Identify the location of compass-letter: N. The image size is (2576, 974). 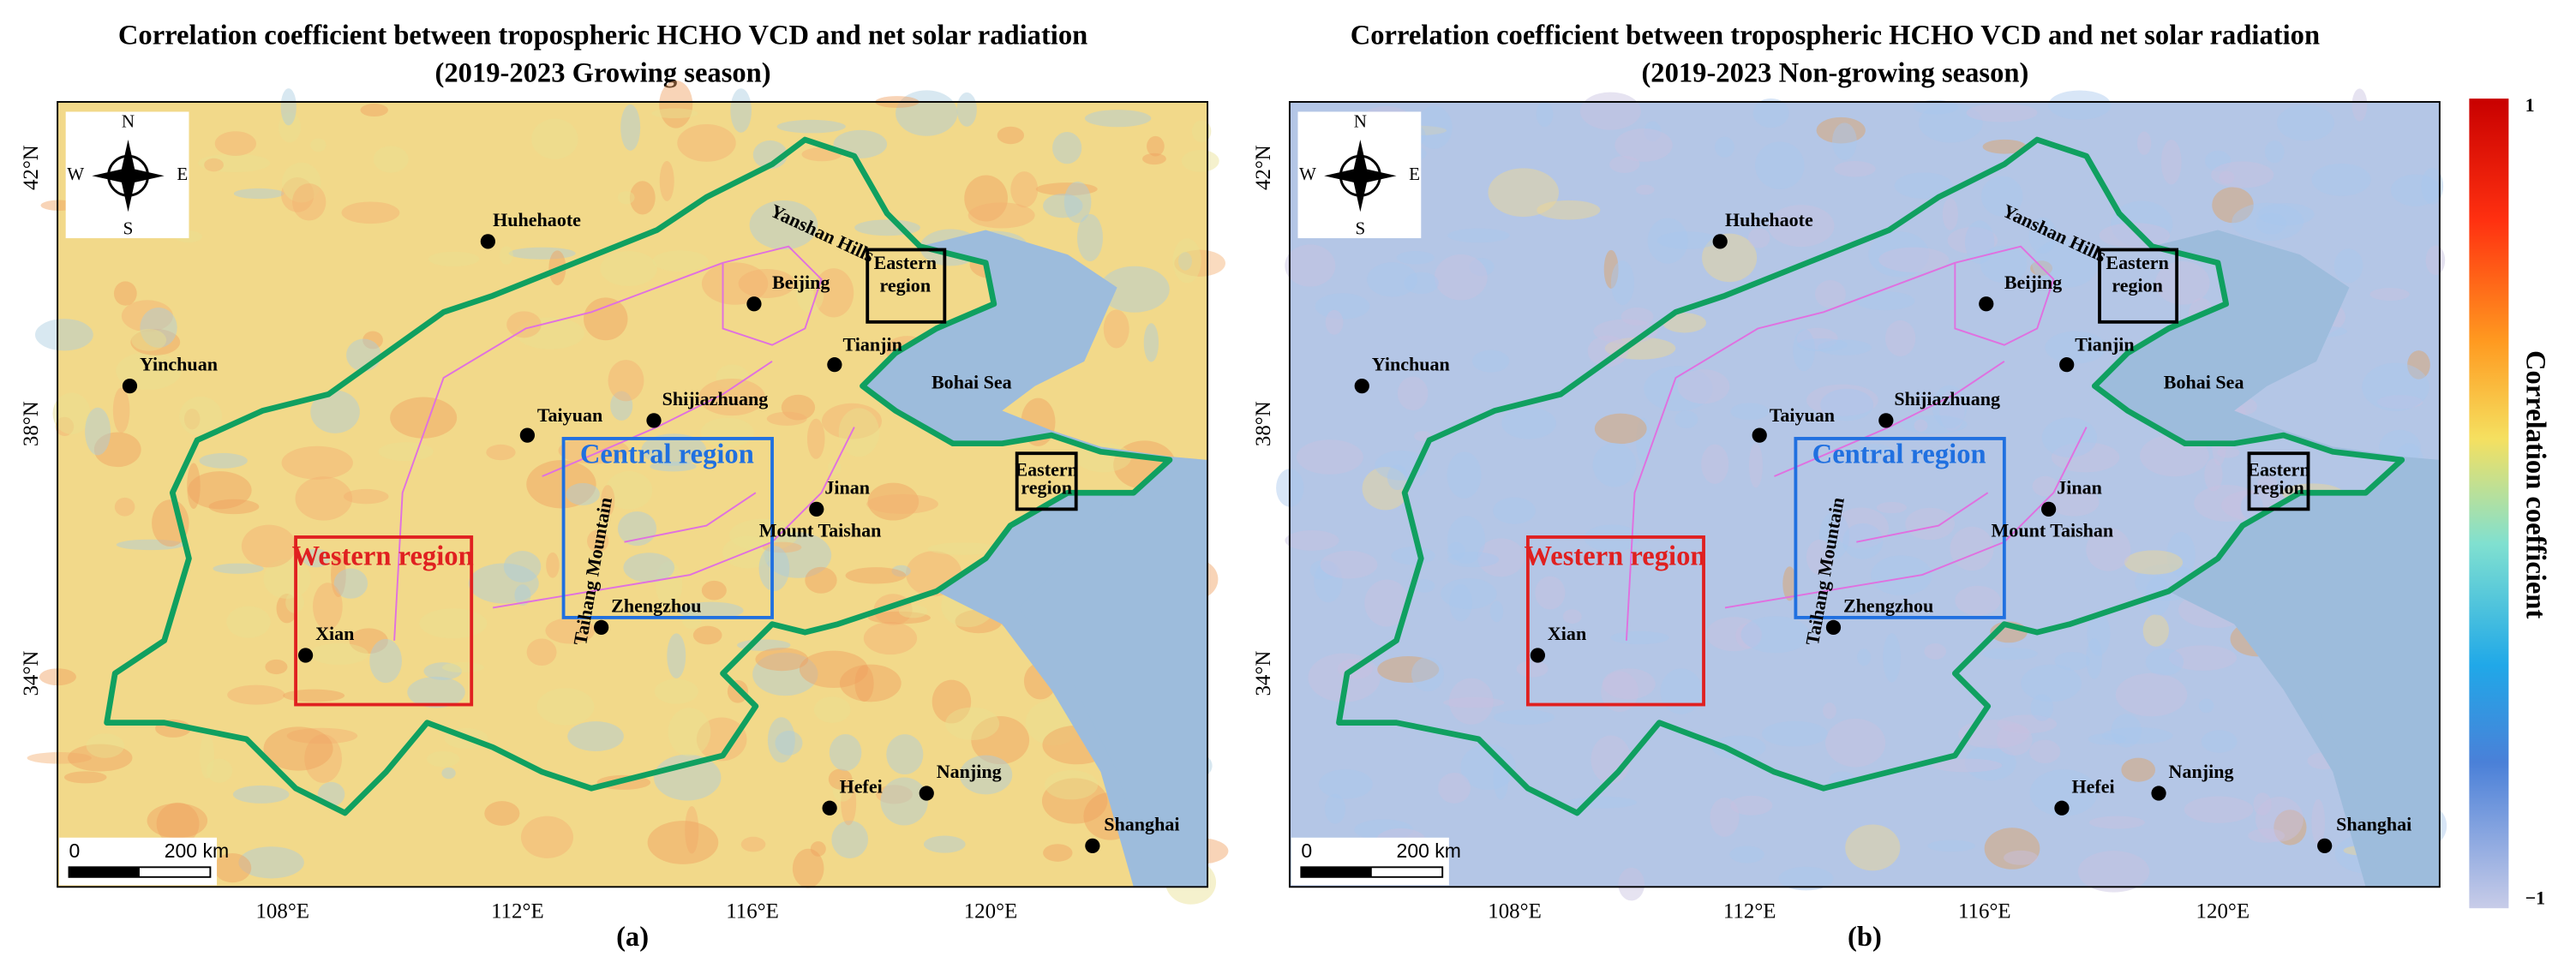
(128, 122).